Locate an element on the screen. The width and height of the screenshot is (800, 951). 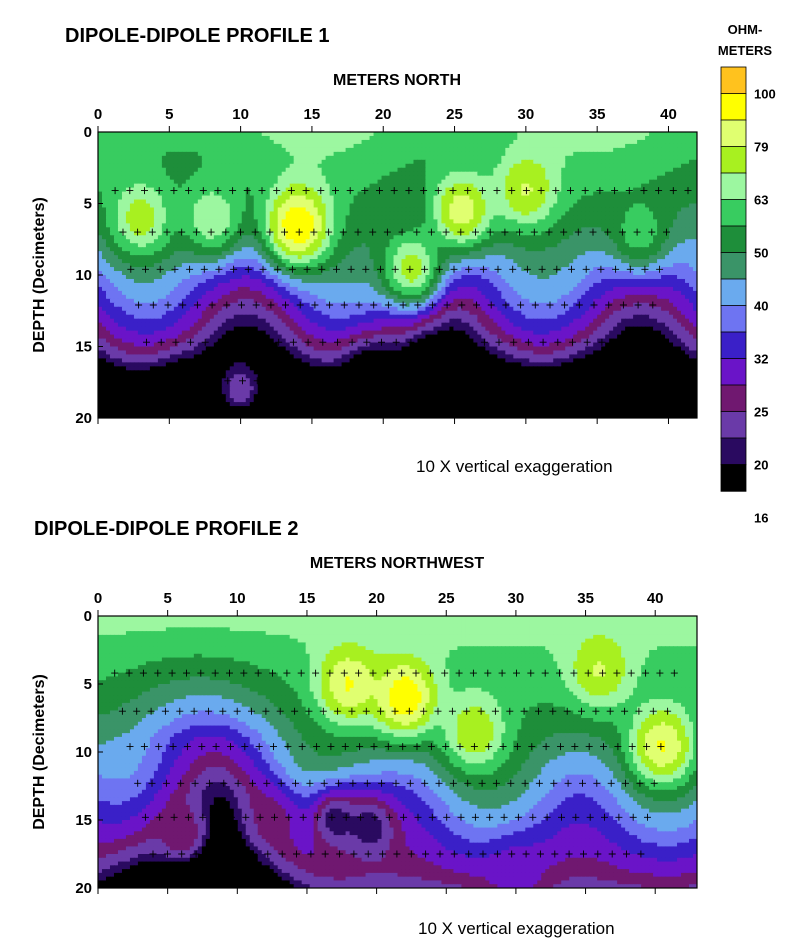
profile-2-x-tick-labels: 0 5 10 15 20 25 30 35 40 is located at coordinates (379, 598).